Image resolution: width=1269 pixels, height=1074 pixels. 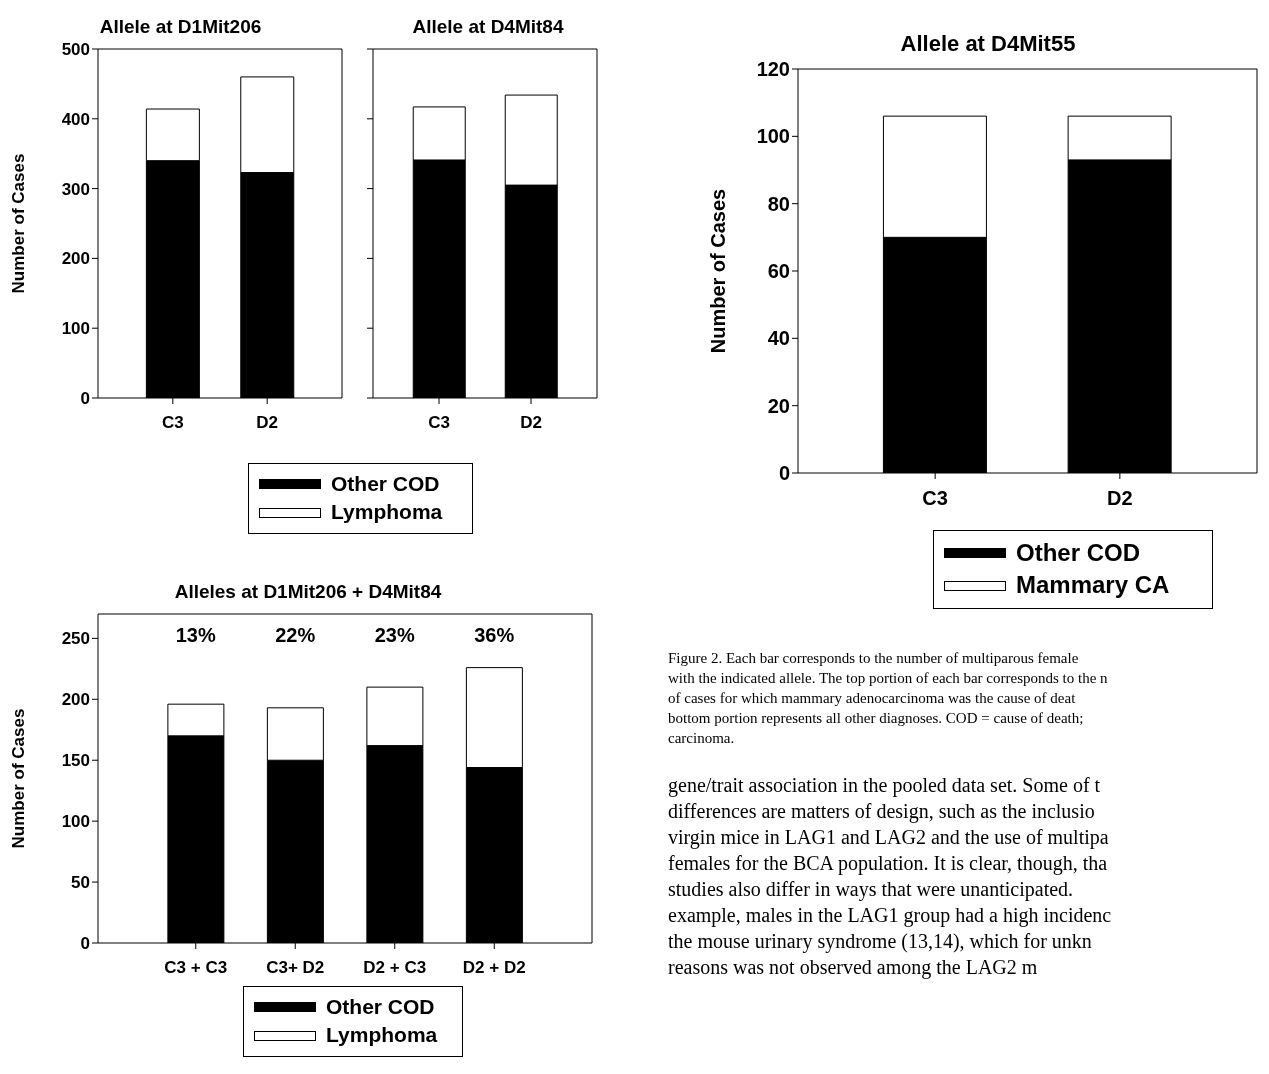 I want to click on y-tick-label: 40, so click(x=778, y=338).